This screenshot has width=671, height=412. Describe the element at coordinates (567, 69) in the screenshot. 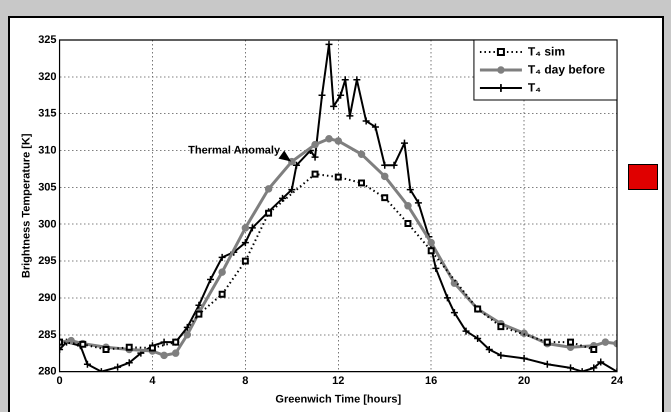

I see `legend-label: T₄ day before` at that location.